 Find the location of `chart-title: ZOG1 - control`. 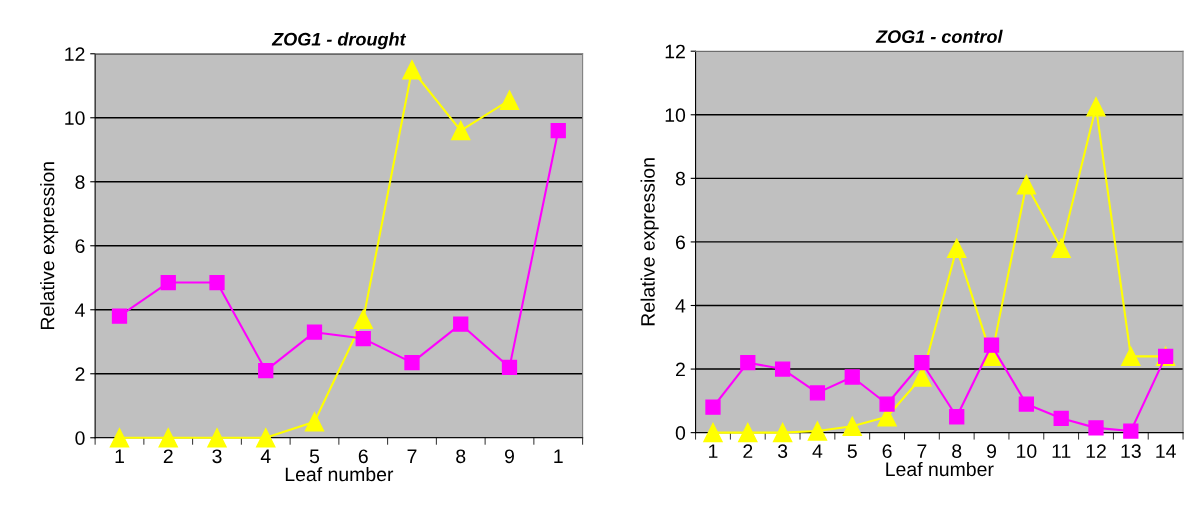

chart-title: ZOG1 - control is located at coordinates (939, 36).